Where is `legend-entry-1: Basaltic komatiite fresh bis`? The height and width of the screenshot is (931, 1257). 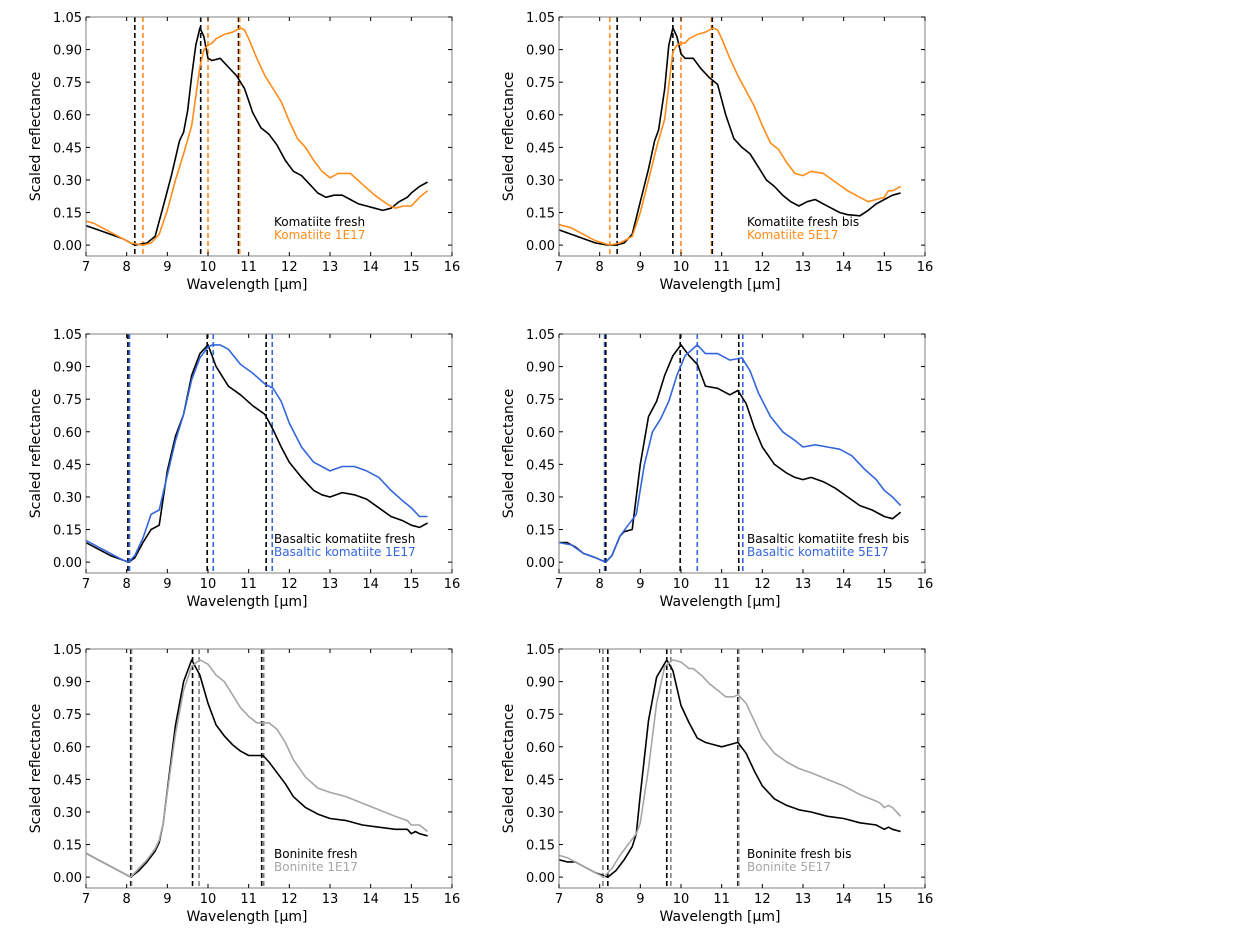
legend-entry-1: Basaltic komatiite fresh bis is located at coordinates (828, 539).